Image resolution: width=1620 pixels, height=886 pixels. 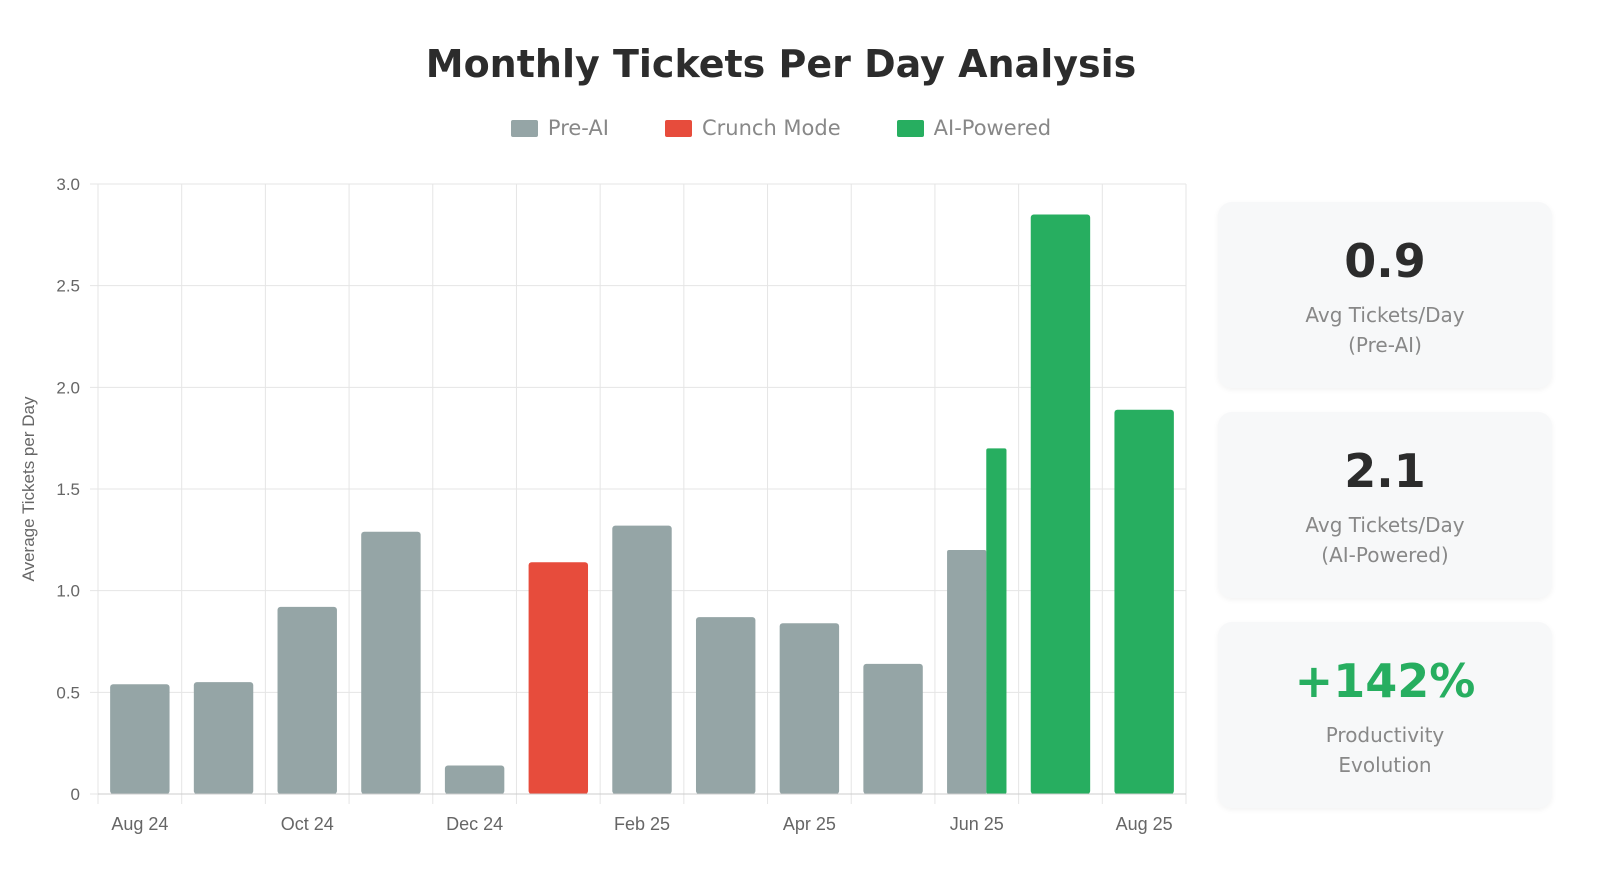 I want to click on y-tick-label: 1.0, so click(x=68, y=591).